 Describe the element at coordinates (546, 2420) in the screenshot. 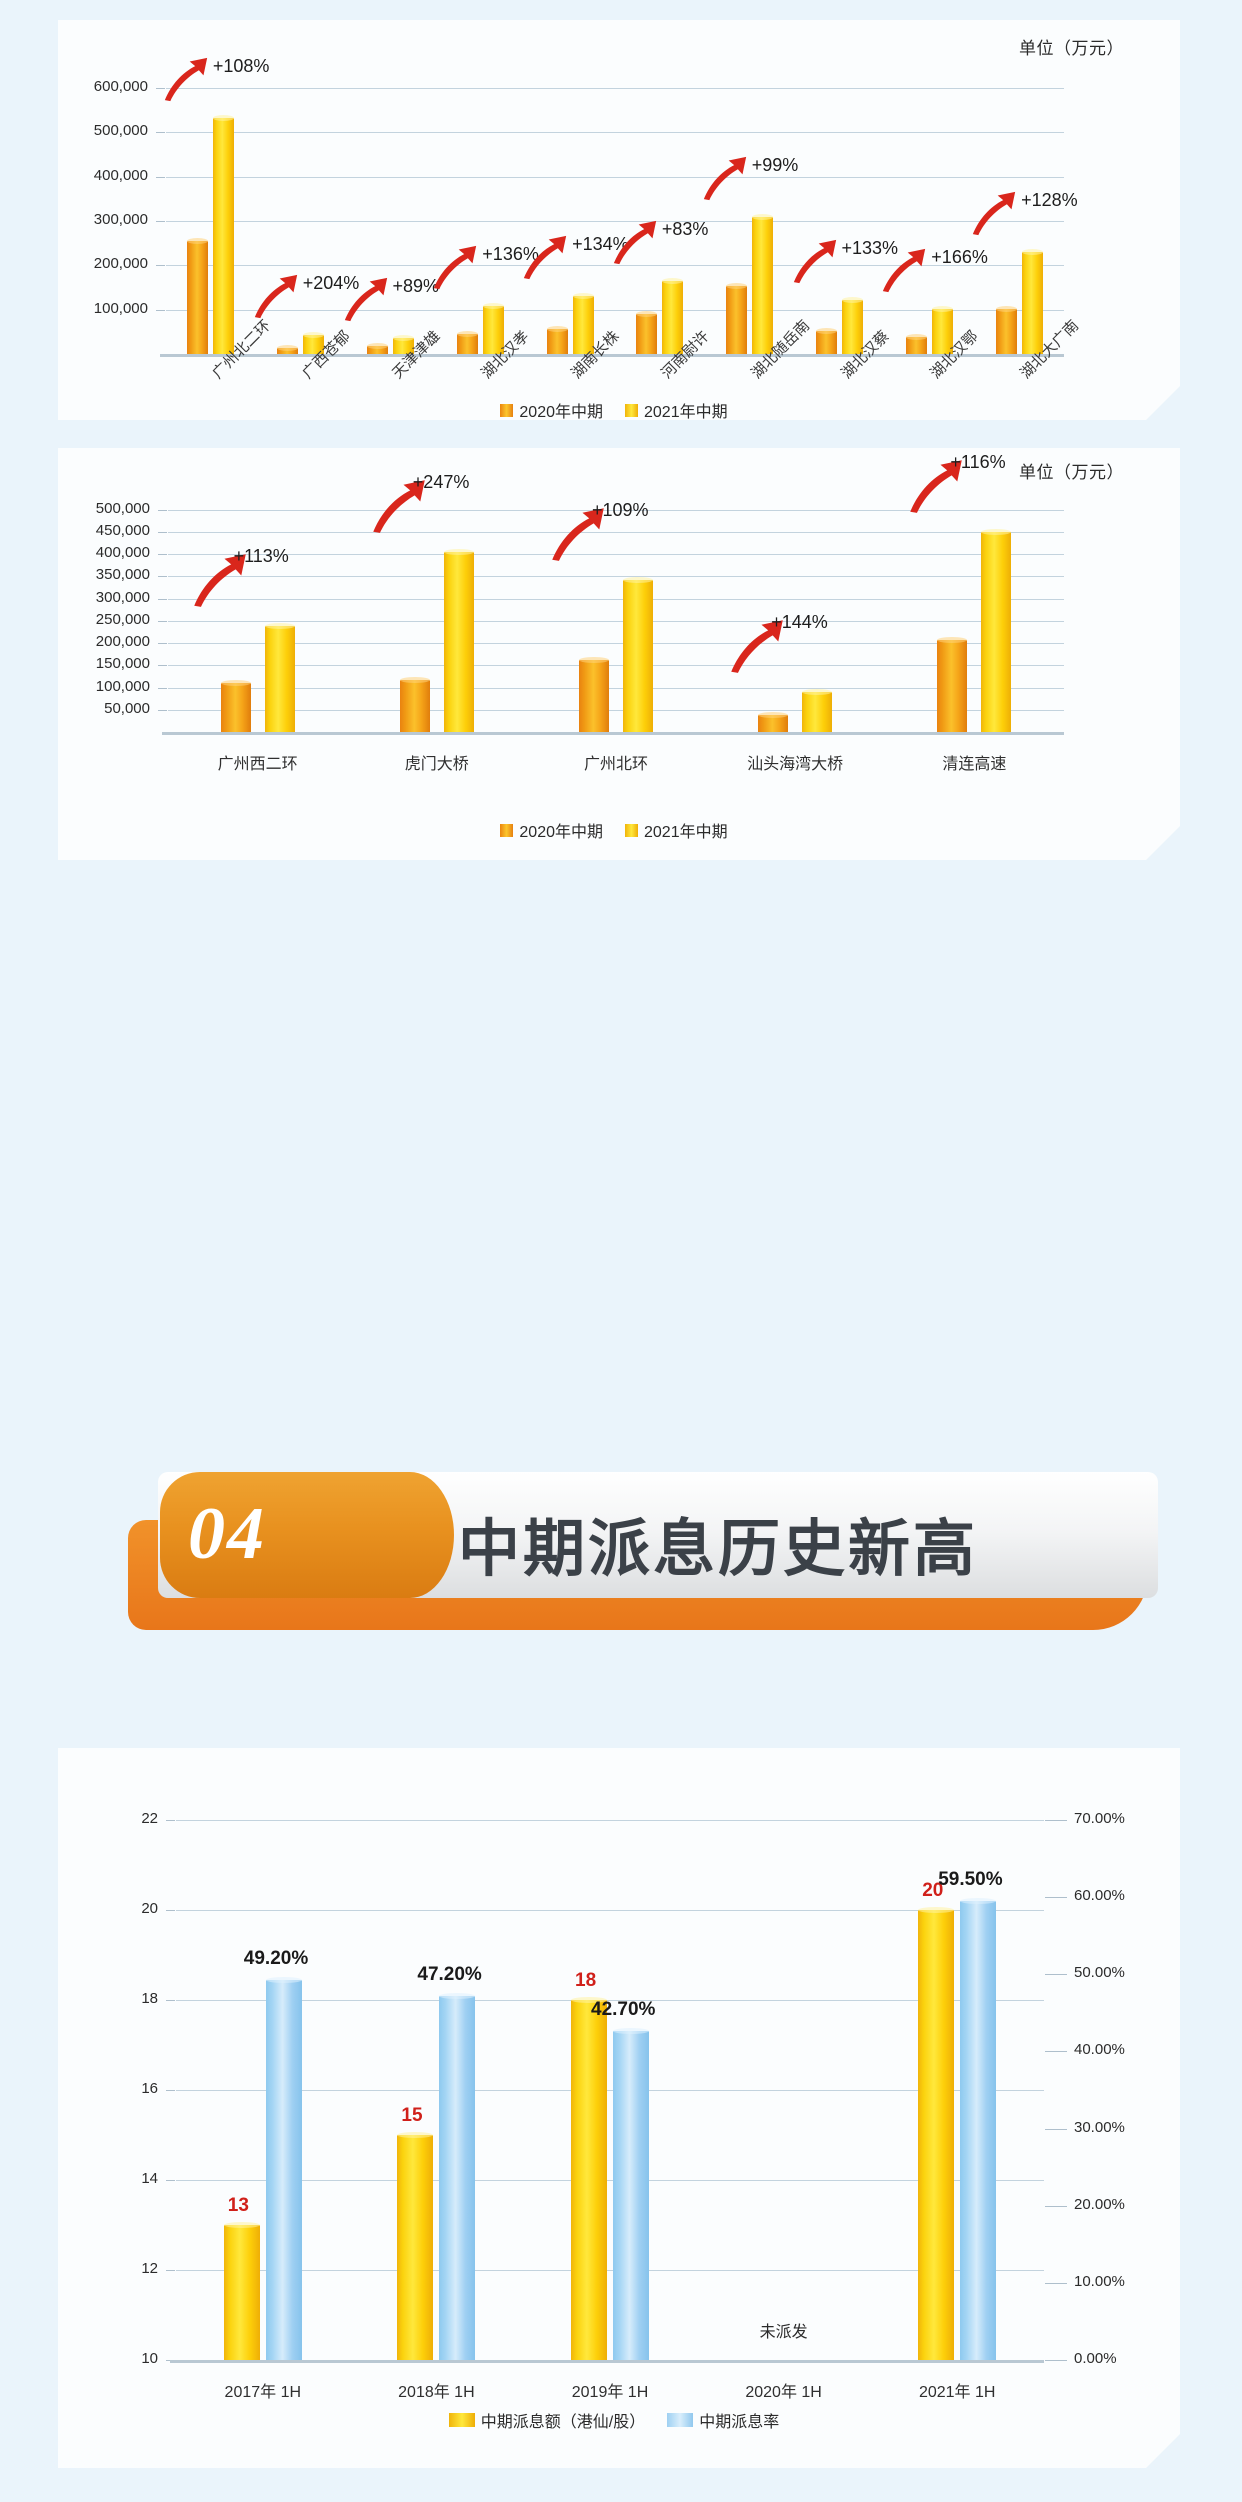

I see `legend-item-1: 中期派息额（港仙/股）` at that location.